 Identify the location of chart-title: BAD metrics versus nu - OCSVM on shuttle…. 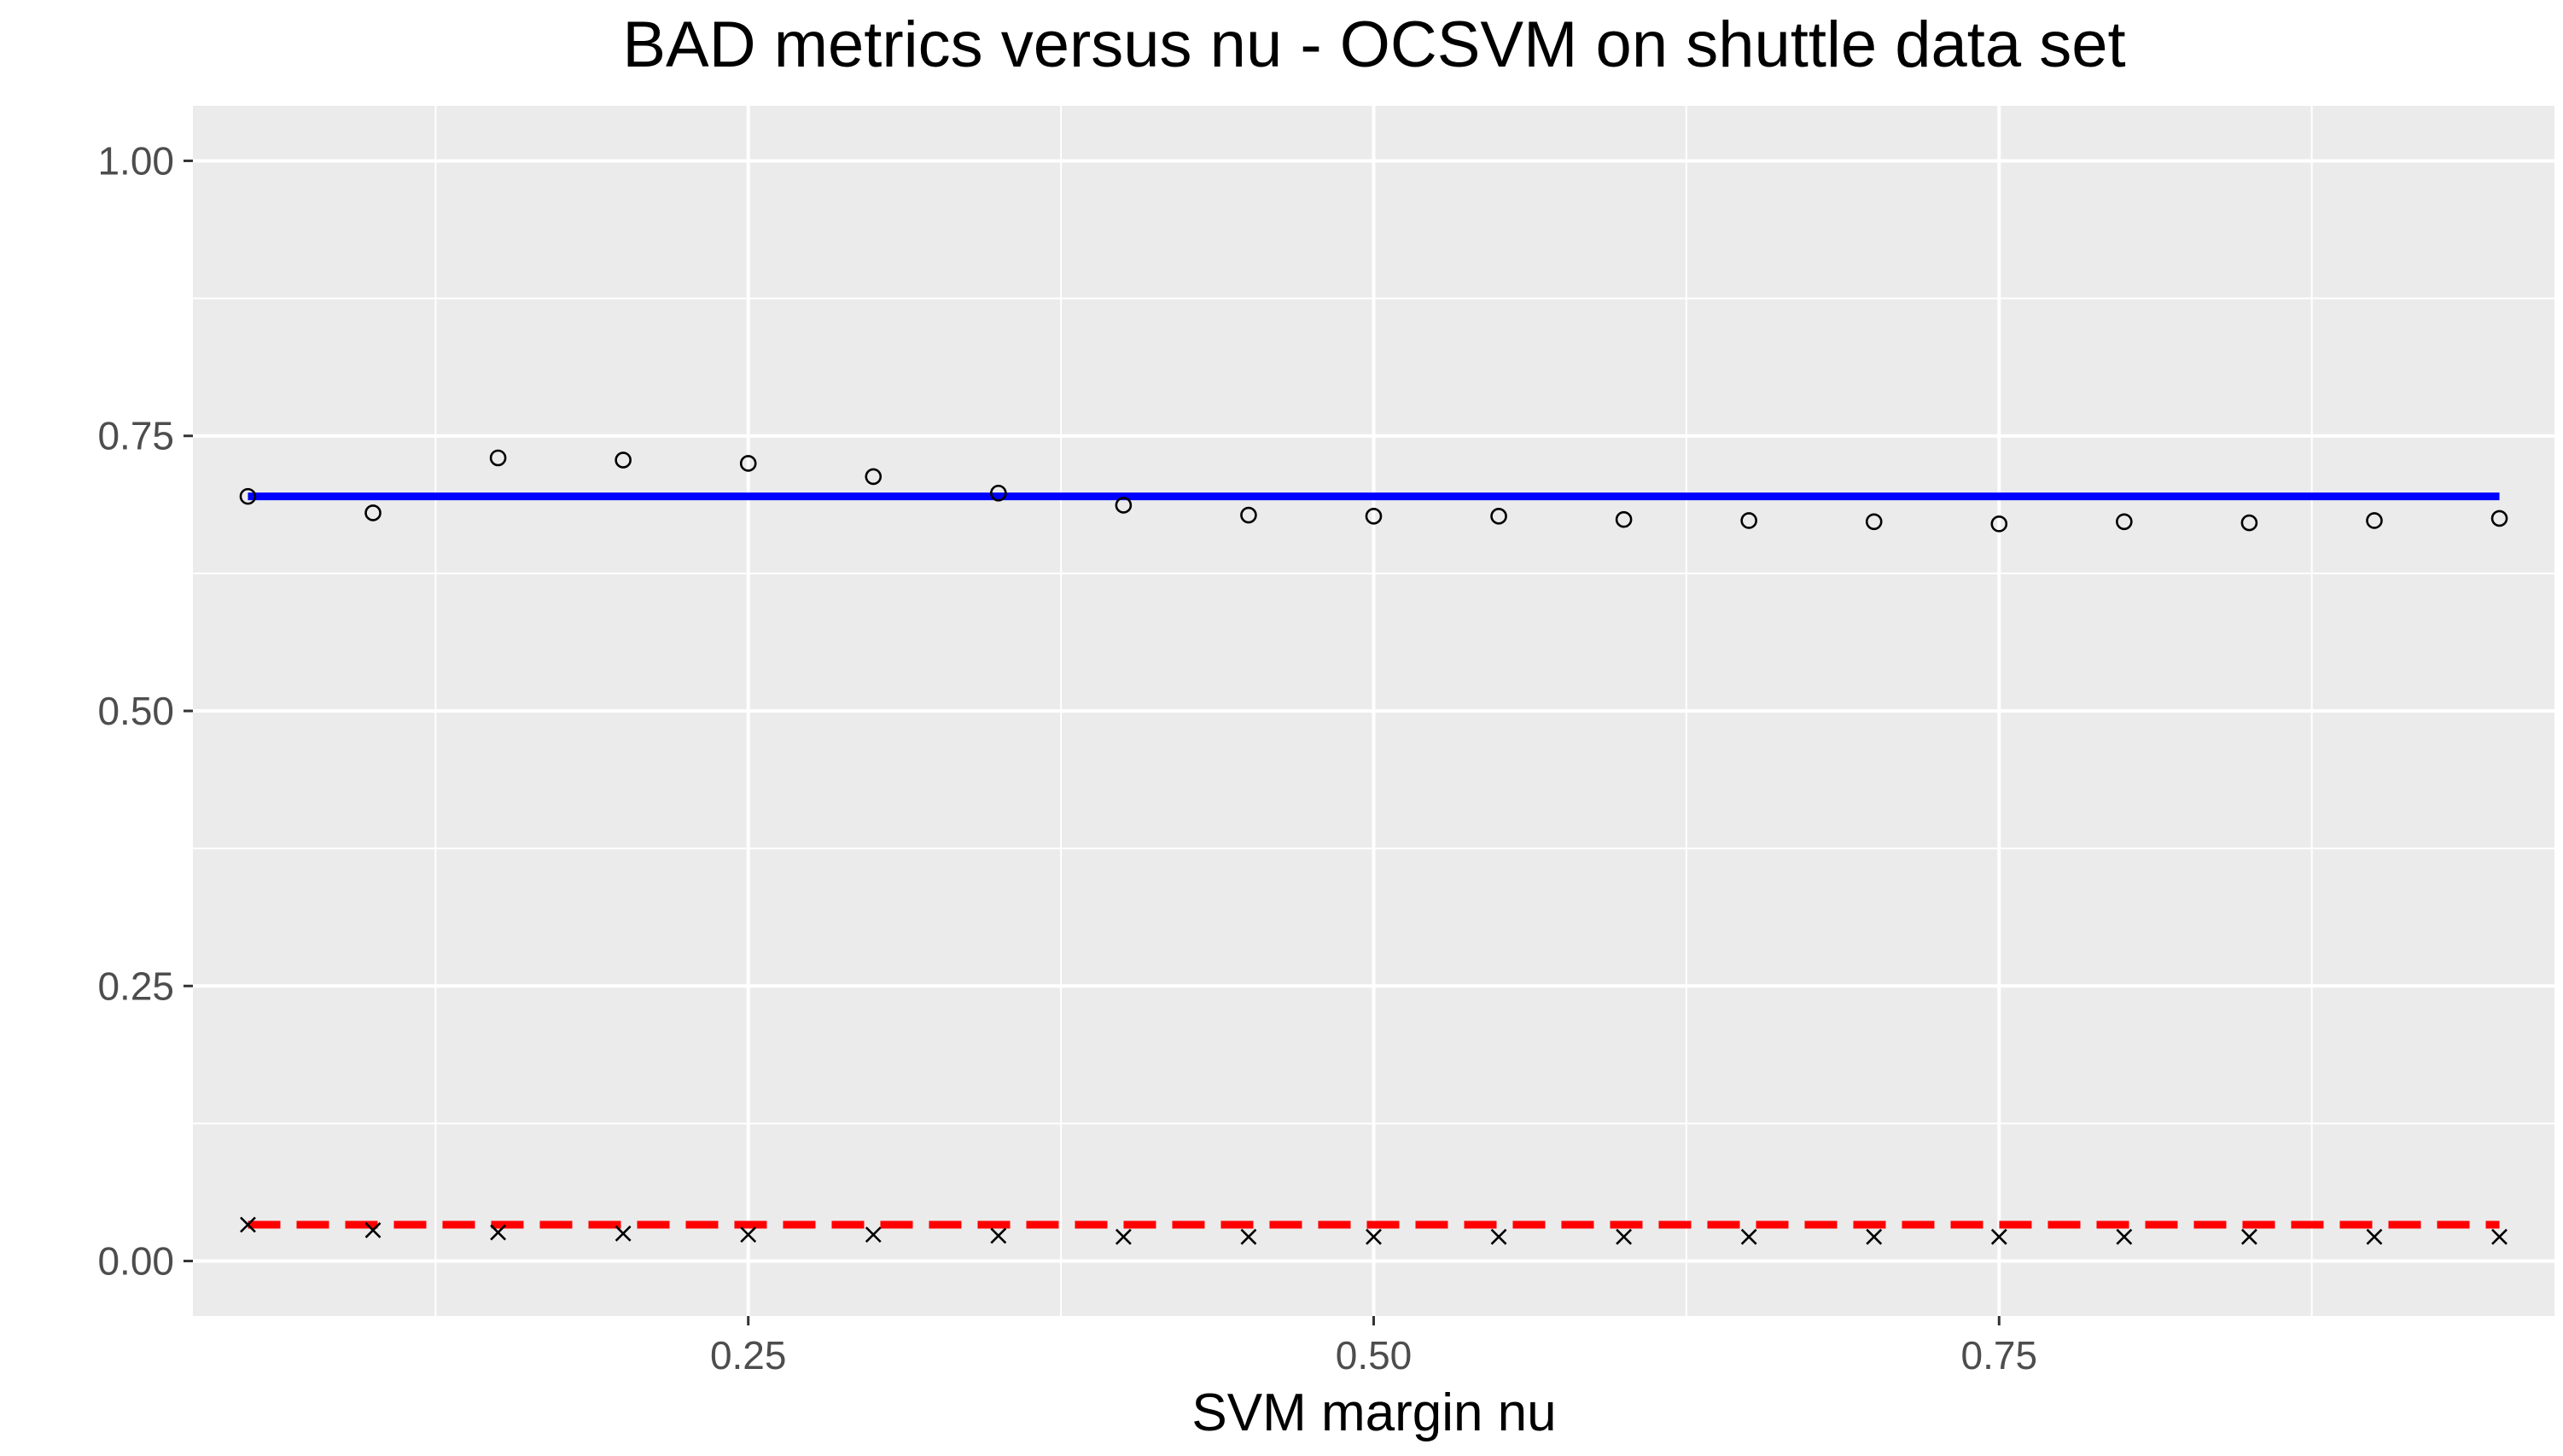
(1373, 45).